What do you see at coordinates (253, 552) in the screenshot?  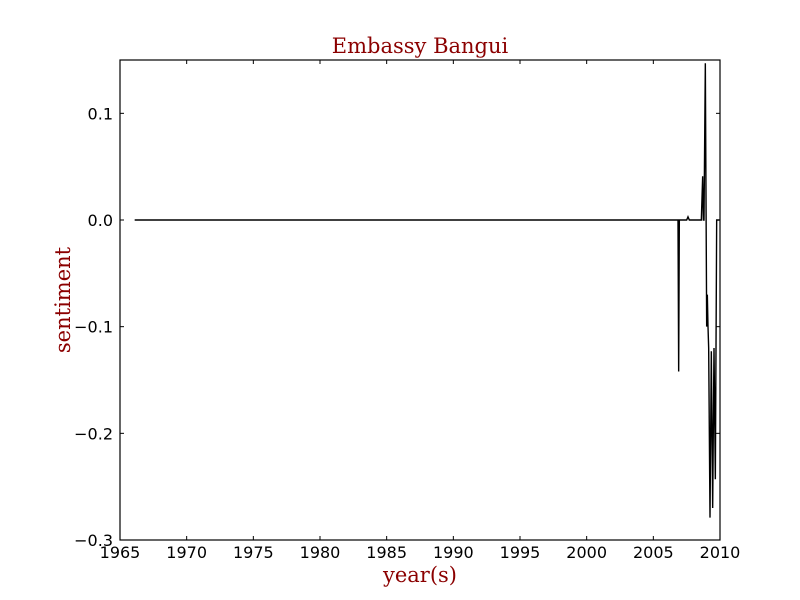 I see `x-tick-label: 1975` at bounding box center [253, 552].